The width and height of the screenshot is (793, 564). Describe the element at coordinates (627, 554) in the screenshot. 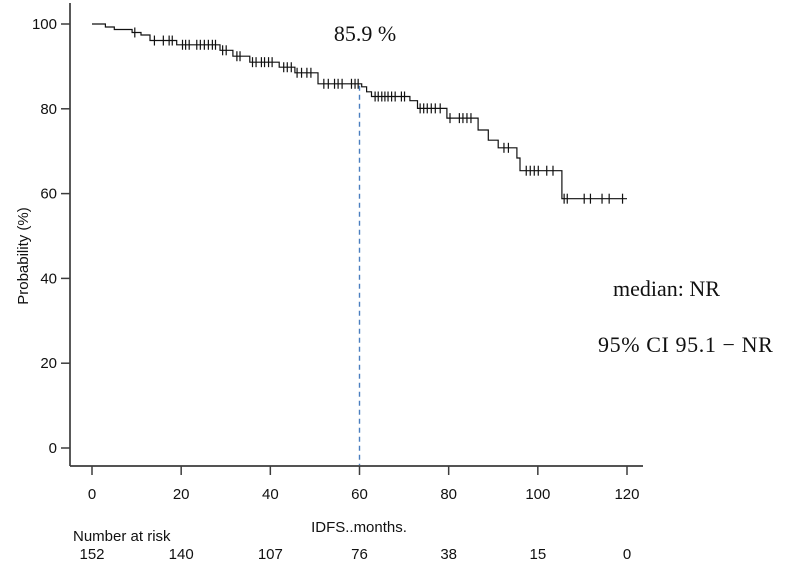

I see `number-at-risk-value: 0` at that location.